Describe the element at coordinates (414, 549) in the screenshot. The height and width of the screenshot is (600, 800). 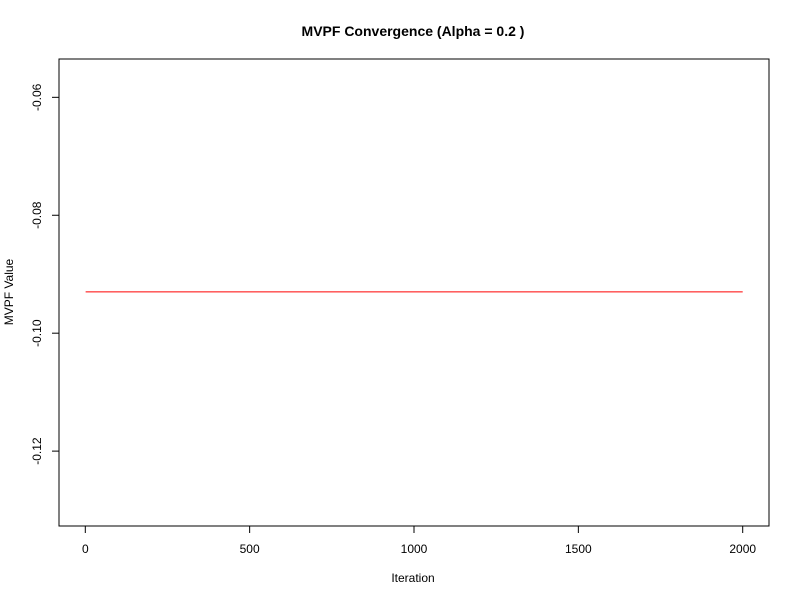
I see `x-tick-label: 1000` at that location.